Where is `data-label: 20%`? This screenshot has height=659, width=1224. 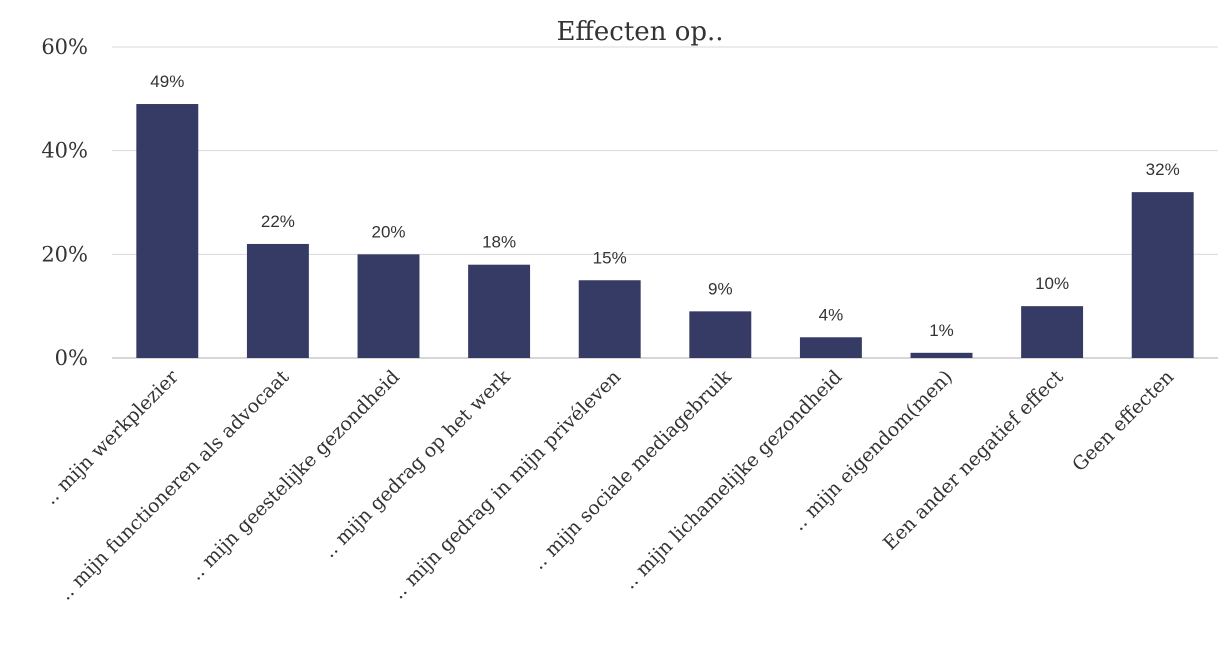 data-label: 20% is located at coordinates (388, 231).